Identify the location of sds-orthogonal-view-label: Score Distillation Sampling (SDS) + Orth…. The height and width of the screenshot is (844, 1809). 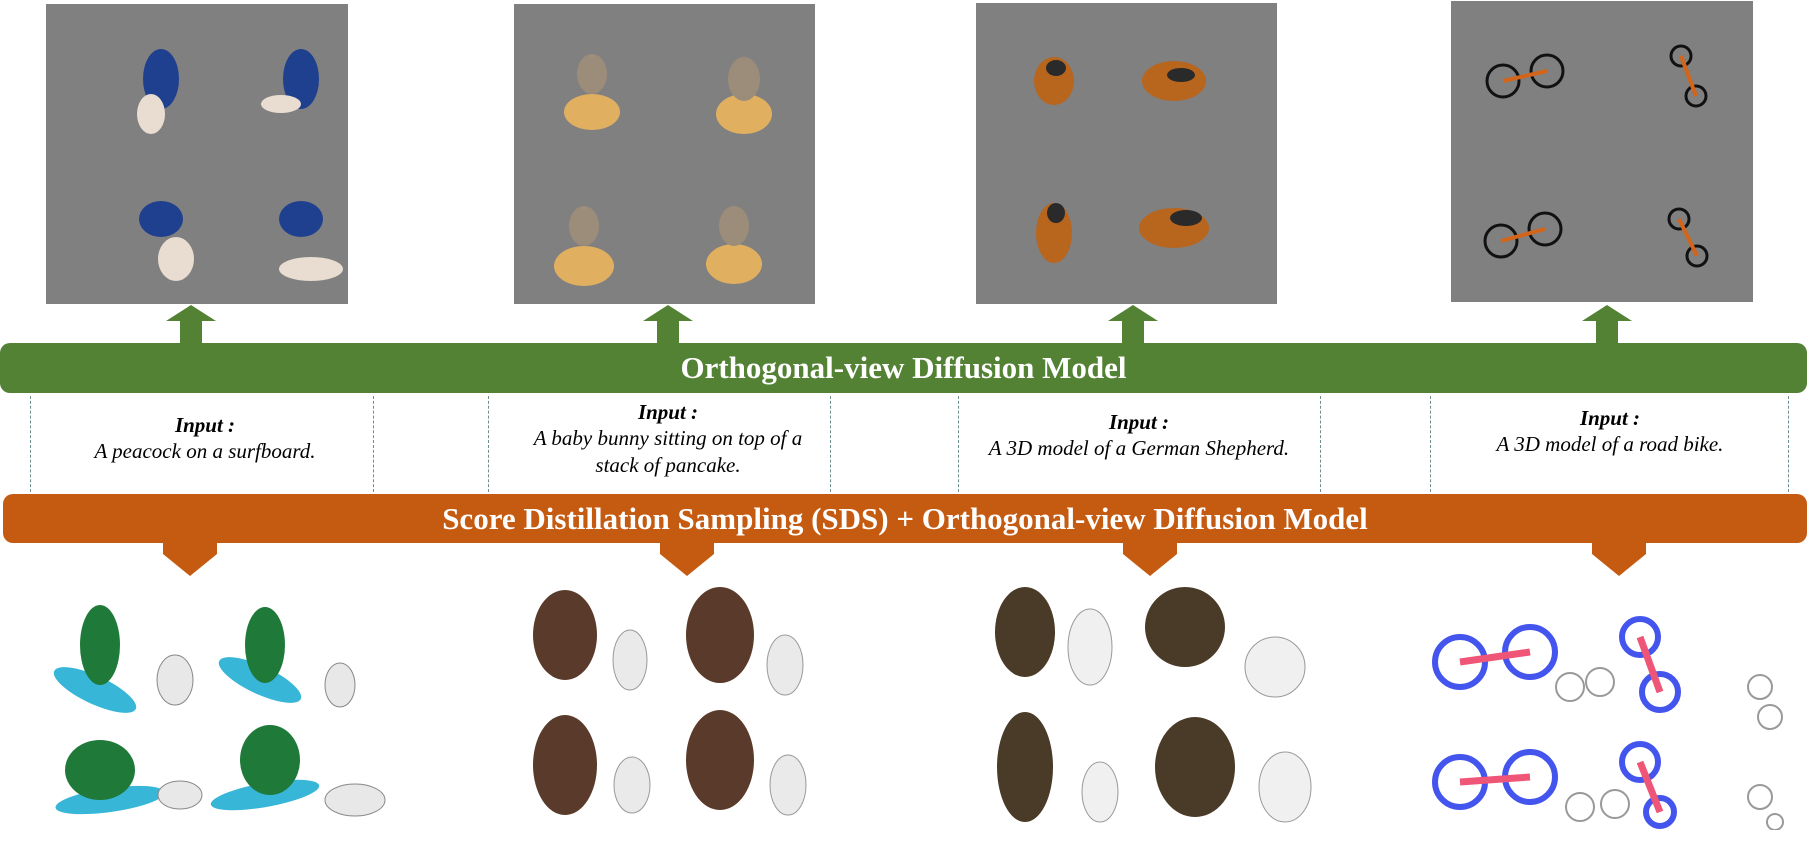
(905, 518).